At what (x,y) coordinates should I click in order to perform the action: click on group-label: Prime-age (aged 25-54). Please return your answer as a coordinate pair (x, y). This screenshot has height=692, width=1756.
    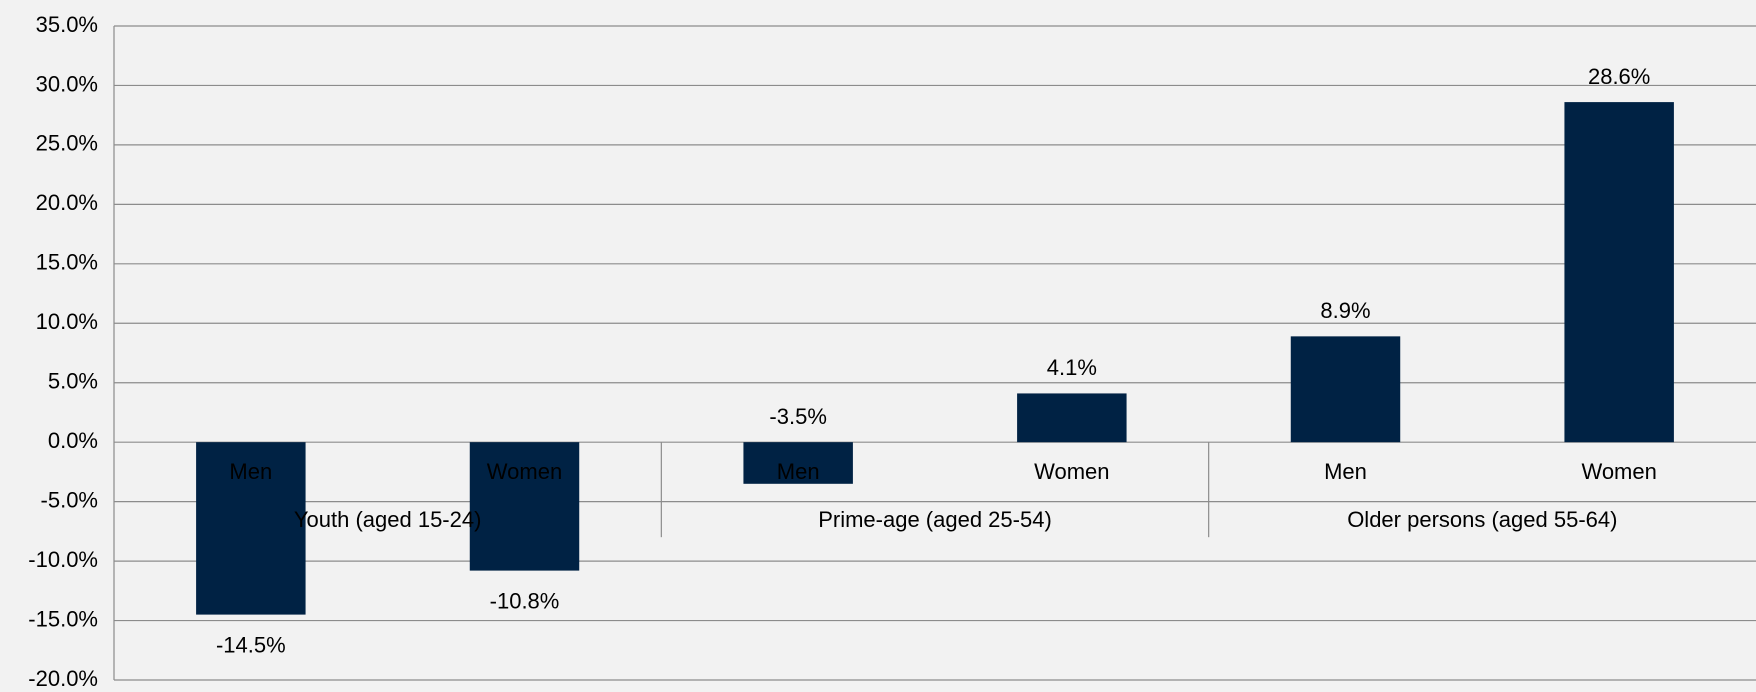
    Looking at the image, I should click on (935, 519).